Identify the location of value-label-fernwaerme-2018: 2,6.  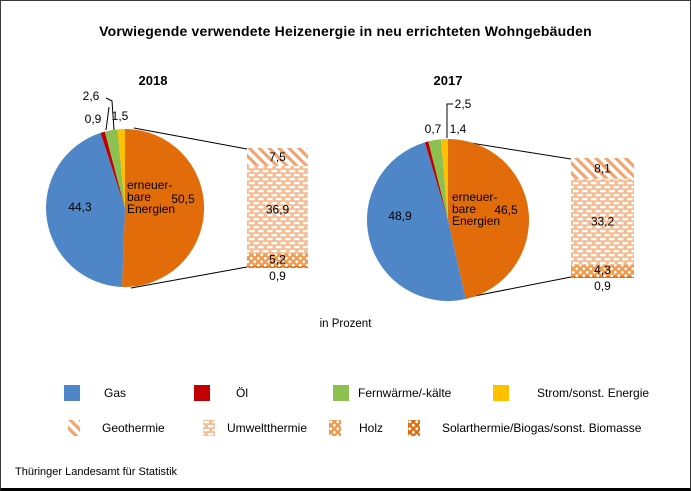
(91, 96).